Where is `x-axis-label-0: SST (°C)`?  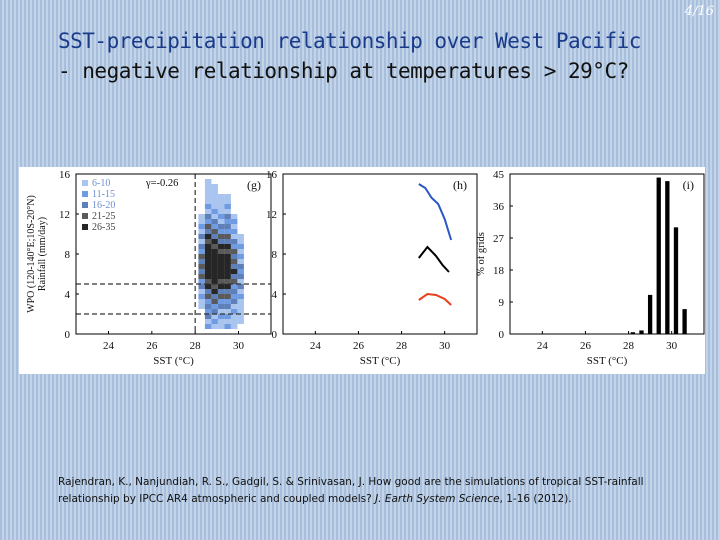 x-axis-label-0: SST (°C) is located at coordinates (173, 361).